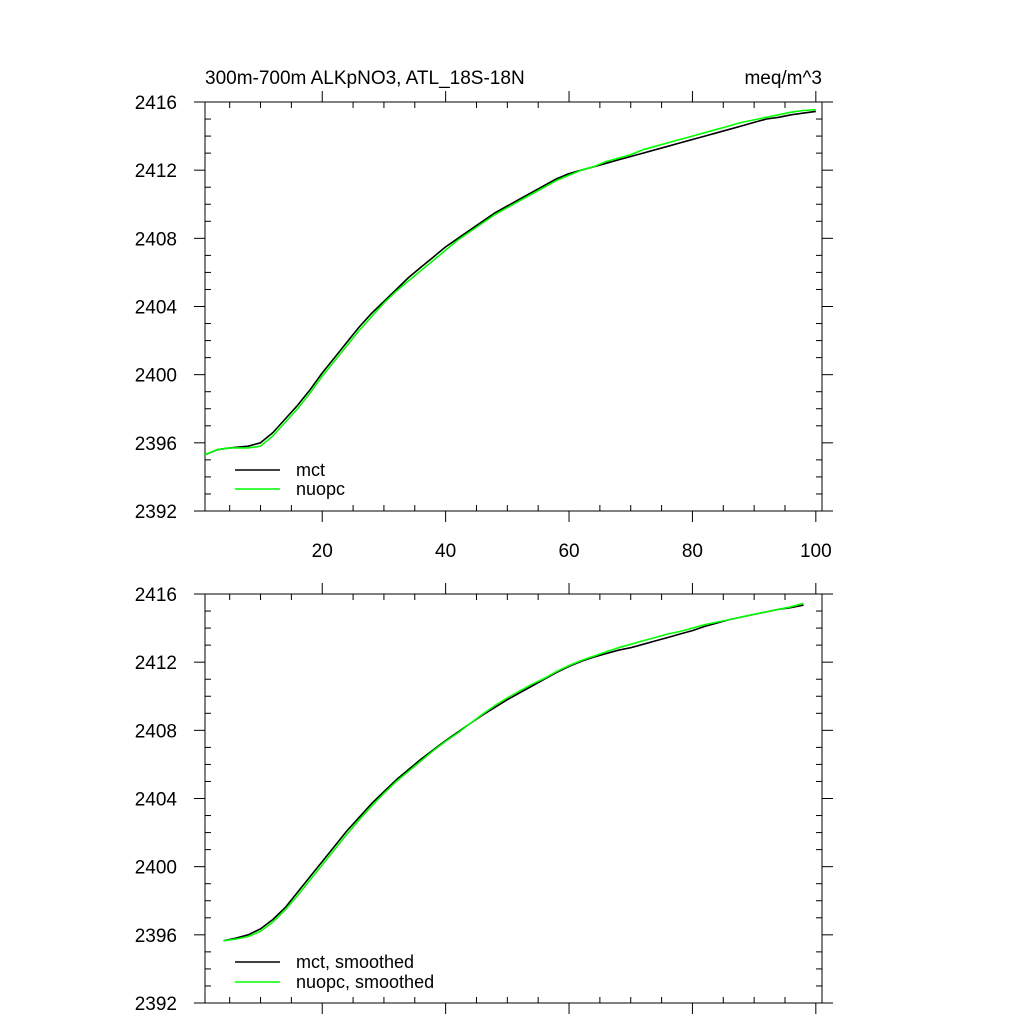 The height and width of the screenshot is (1029, 1024). What do you see at coordinates (156, 868) in the screenshot?
I see `panel-2-y-tick-label: 2400` at bounding box center [156, 868].